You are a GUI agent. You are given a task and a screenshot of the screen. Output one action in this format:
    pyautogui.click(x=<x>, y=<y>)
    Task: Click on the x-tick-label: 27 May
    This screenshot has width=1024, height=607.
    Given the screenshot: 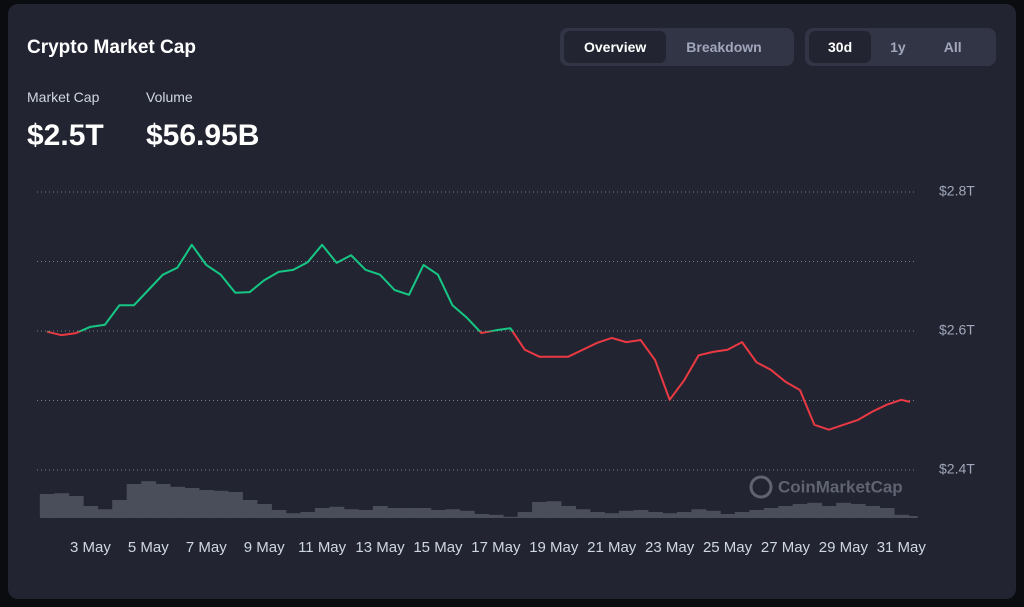 What is the action you would take?
    pyautogui.click(x=786, y=547)
    